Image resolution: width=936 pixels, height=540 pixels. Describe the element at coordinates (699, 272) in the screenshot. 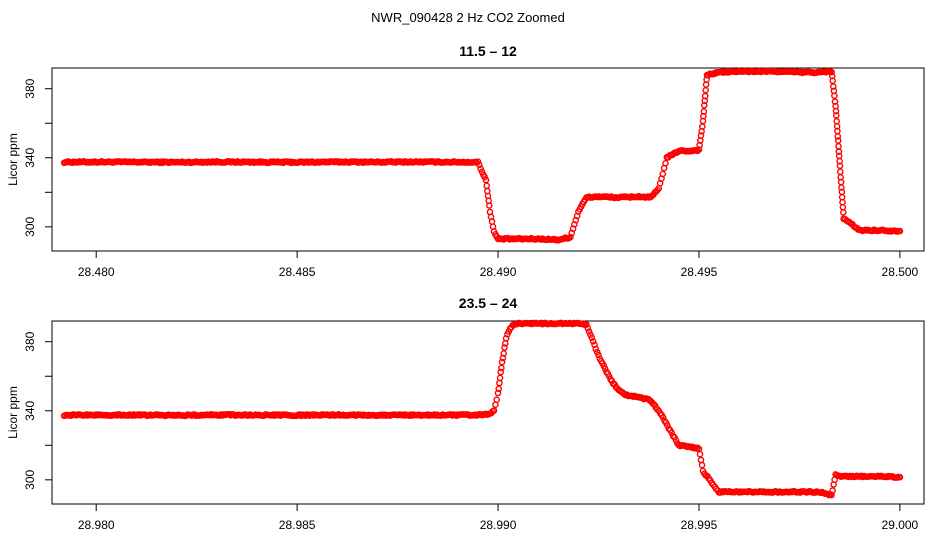

I see `x-tick-label: 28.495` at that location.